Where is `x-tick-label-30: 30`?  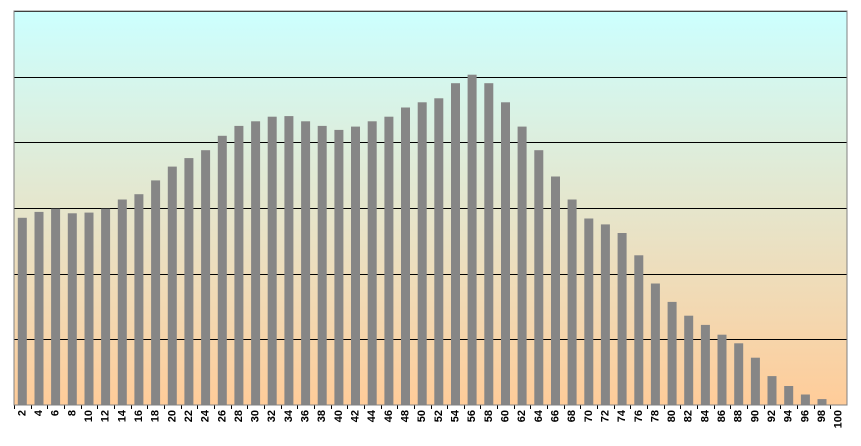 x-tick-label-30: 30 is located at coordinates (256, 416).